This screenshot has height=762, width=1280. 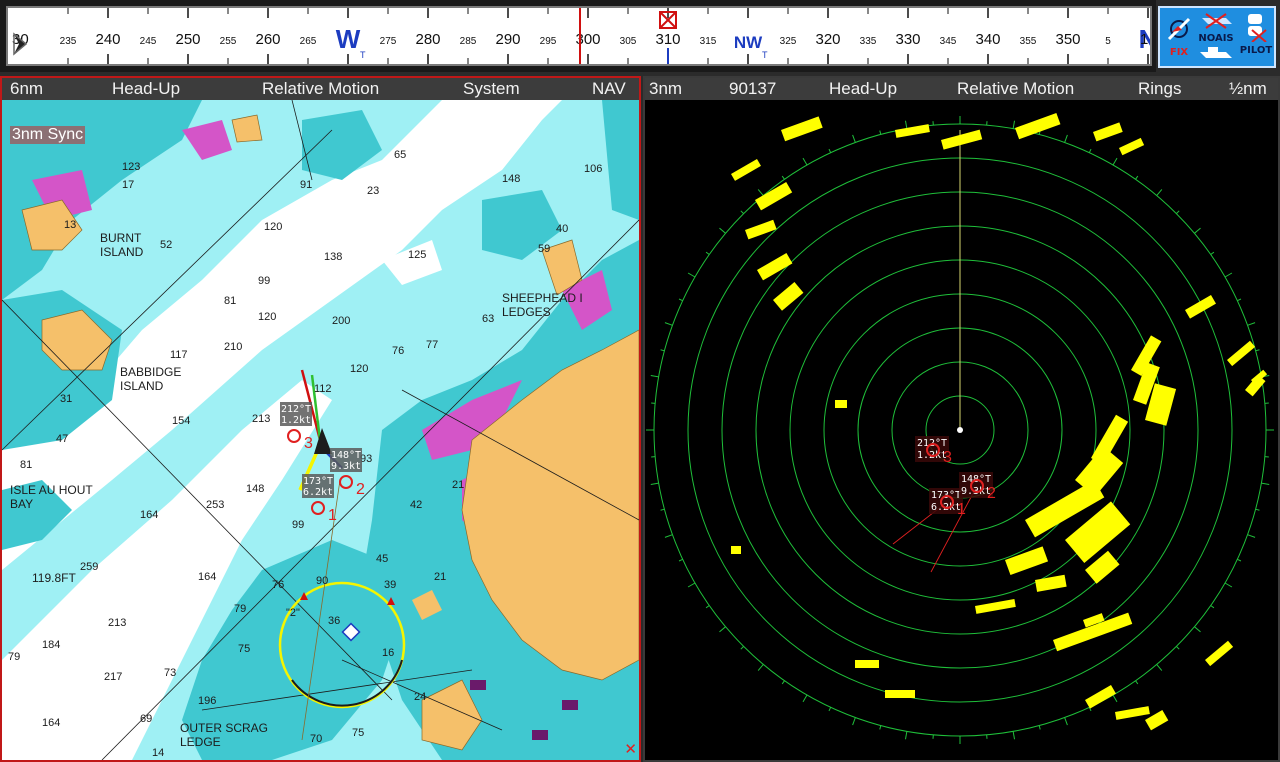 I want to click on depth-sounding: 125, so click(x=417, y=255).